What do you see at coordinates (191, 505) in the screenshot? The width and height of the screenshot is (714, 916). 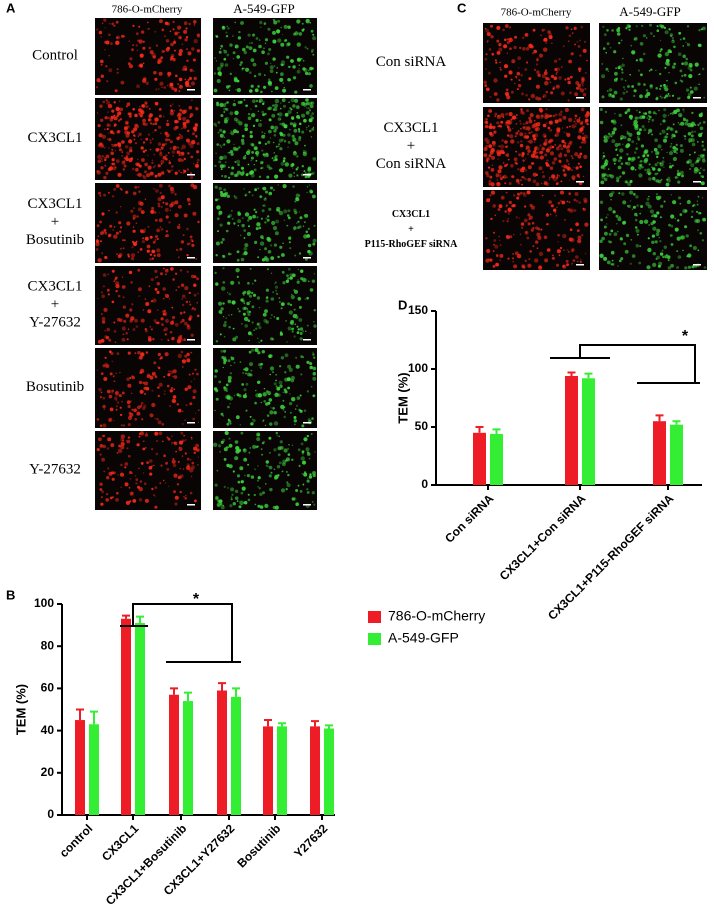 I see `scale-bar` at bounding box center [191, 505].